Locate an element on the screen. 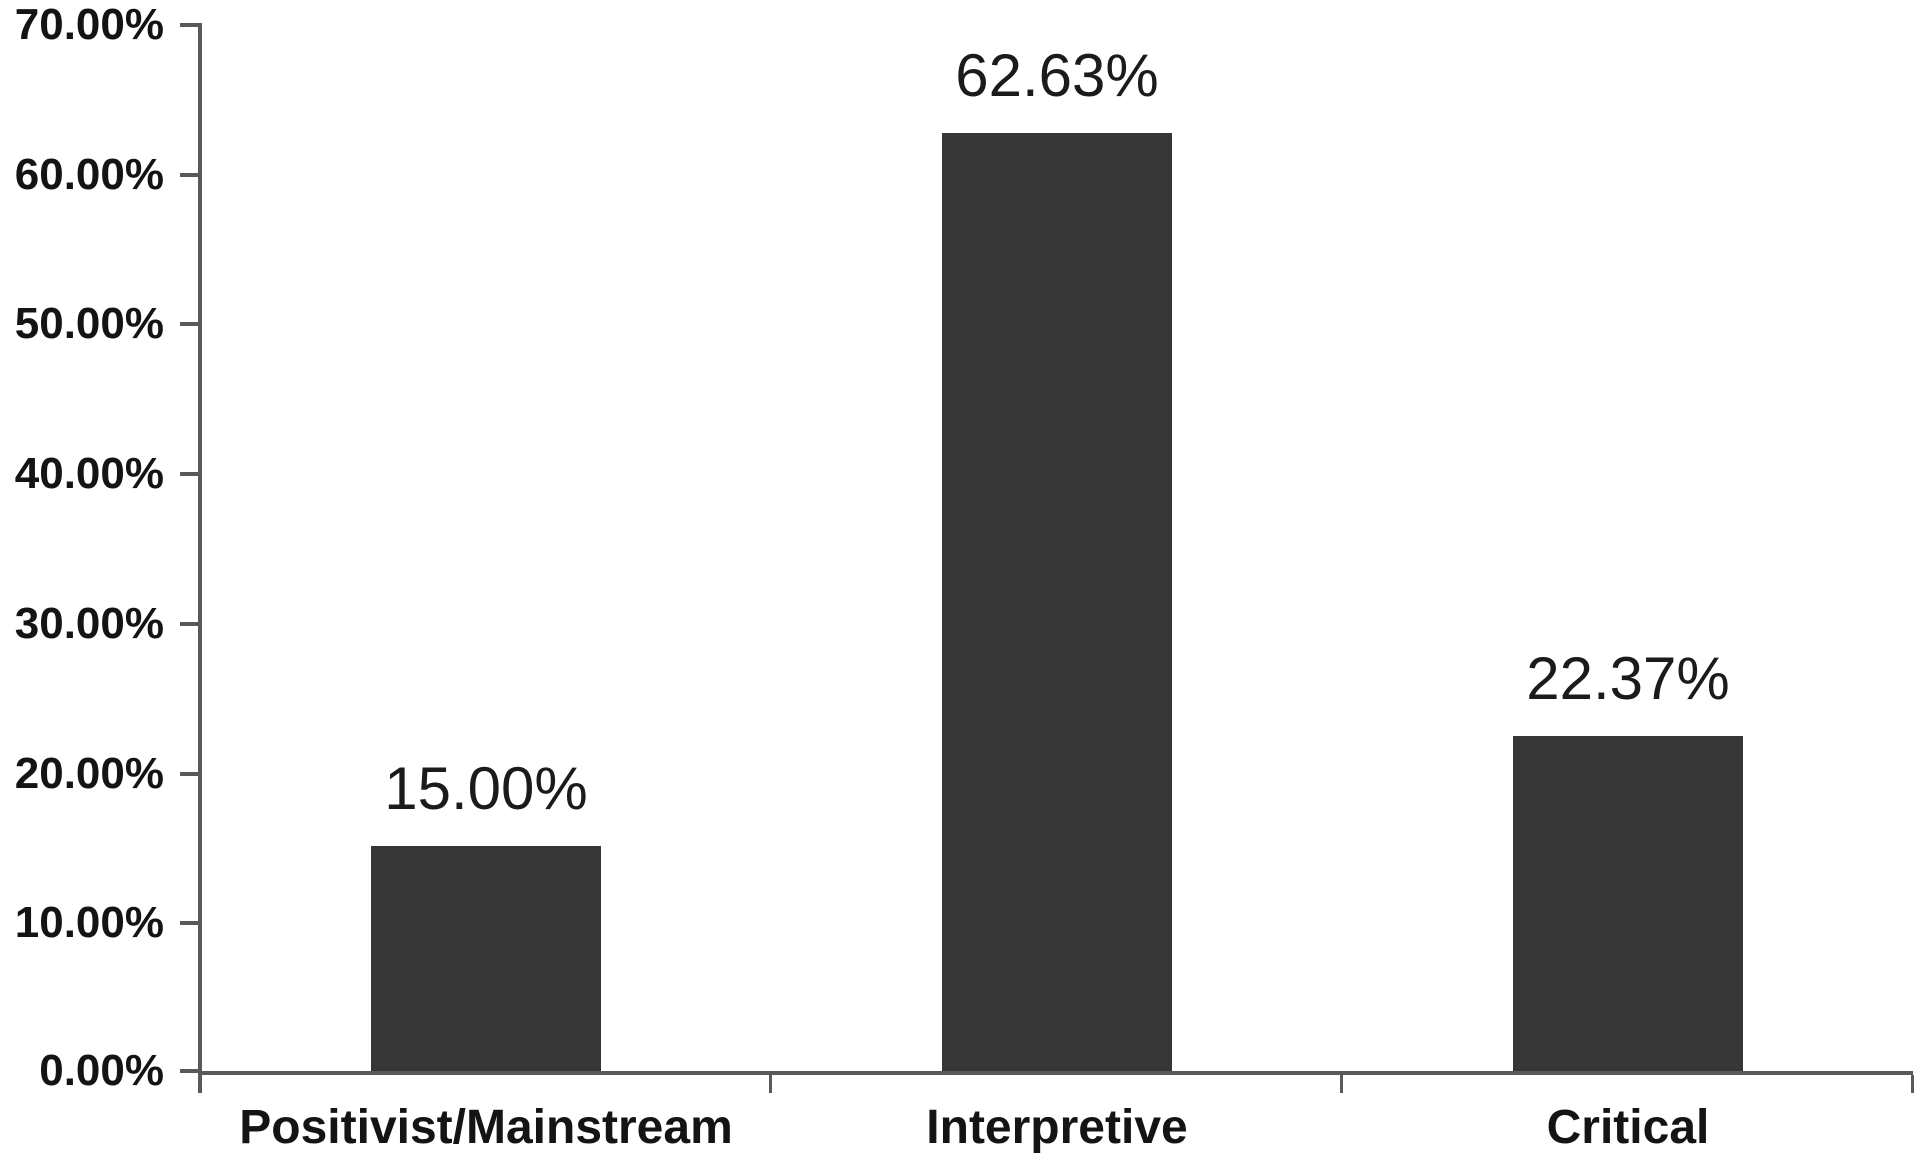 This screenshot has width=1920, height=1171. y-axis-tick-label: 30.00% is located at coordinates (89, 623).